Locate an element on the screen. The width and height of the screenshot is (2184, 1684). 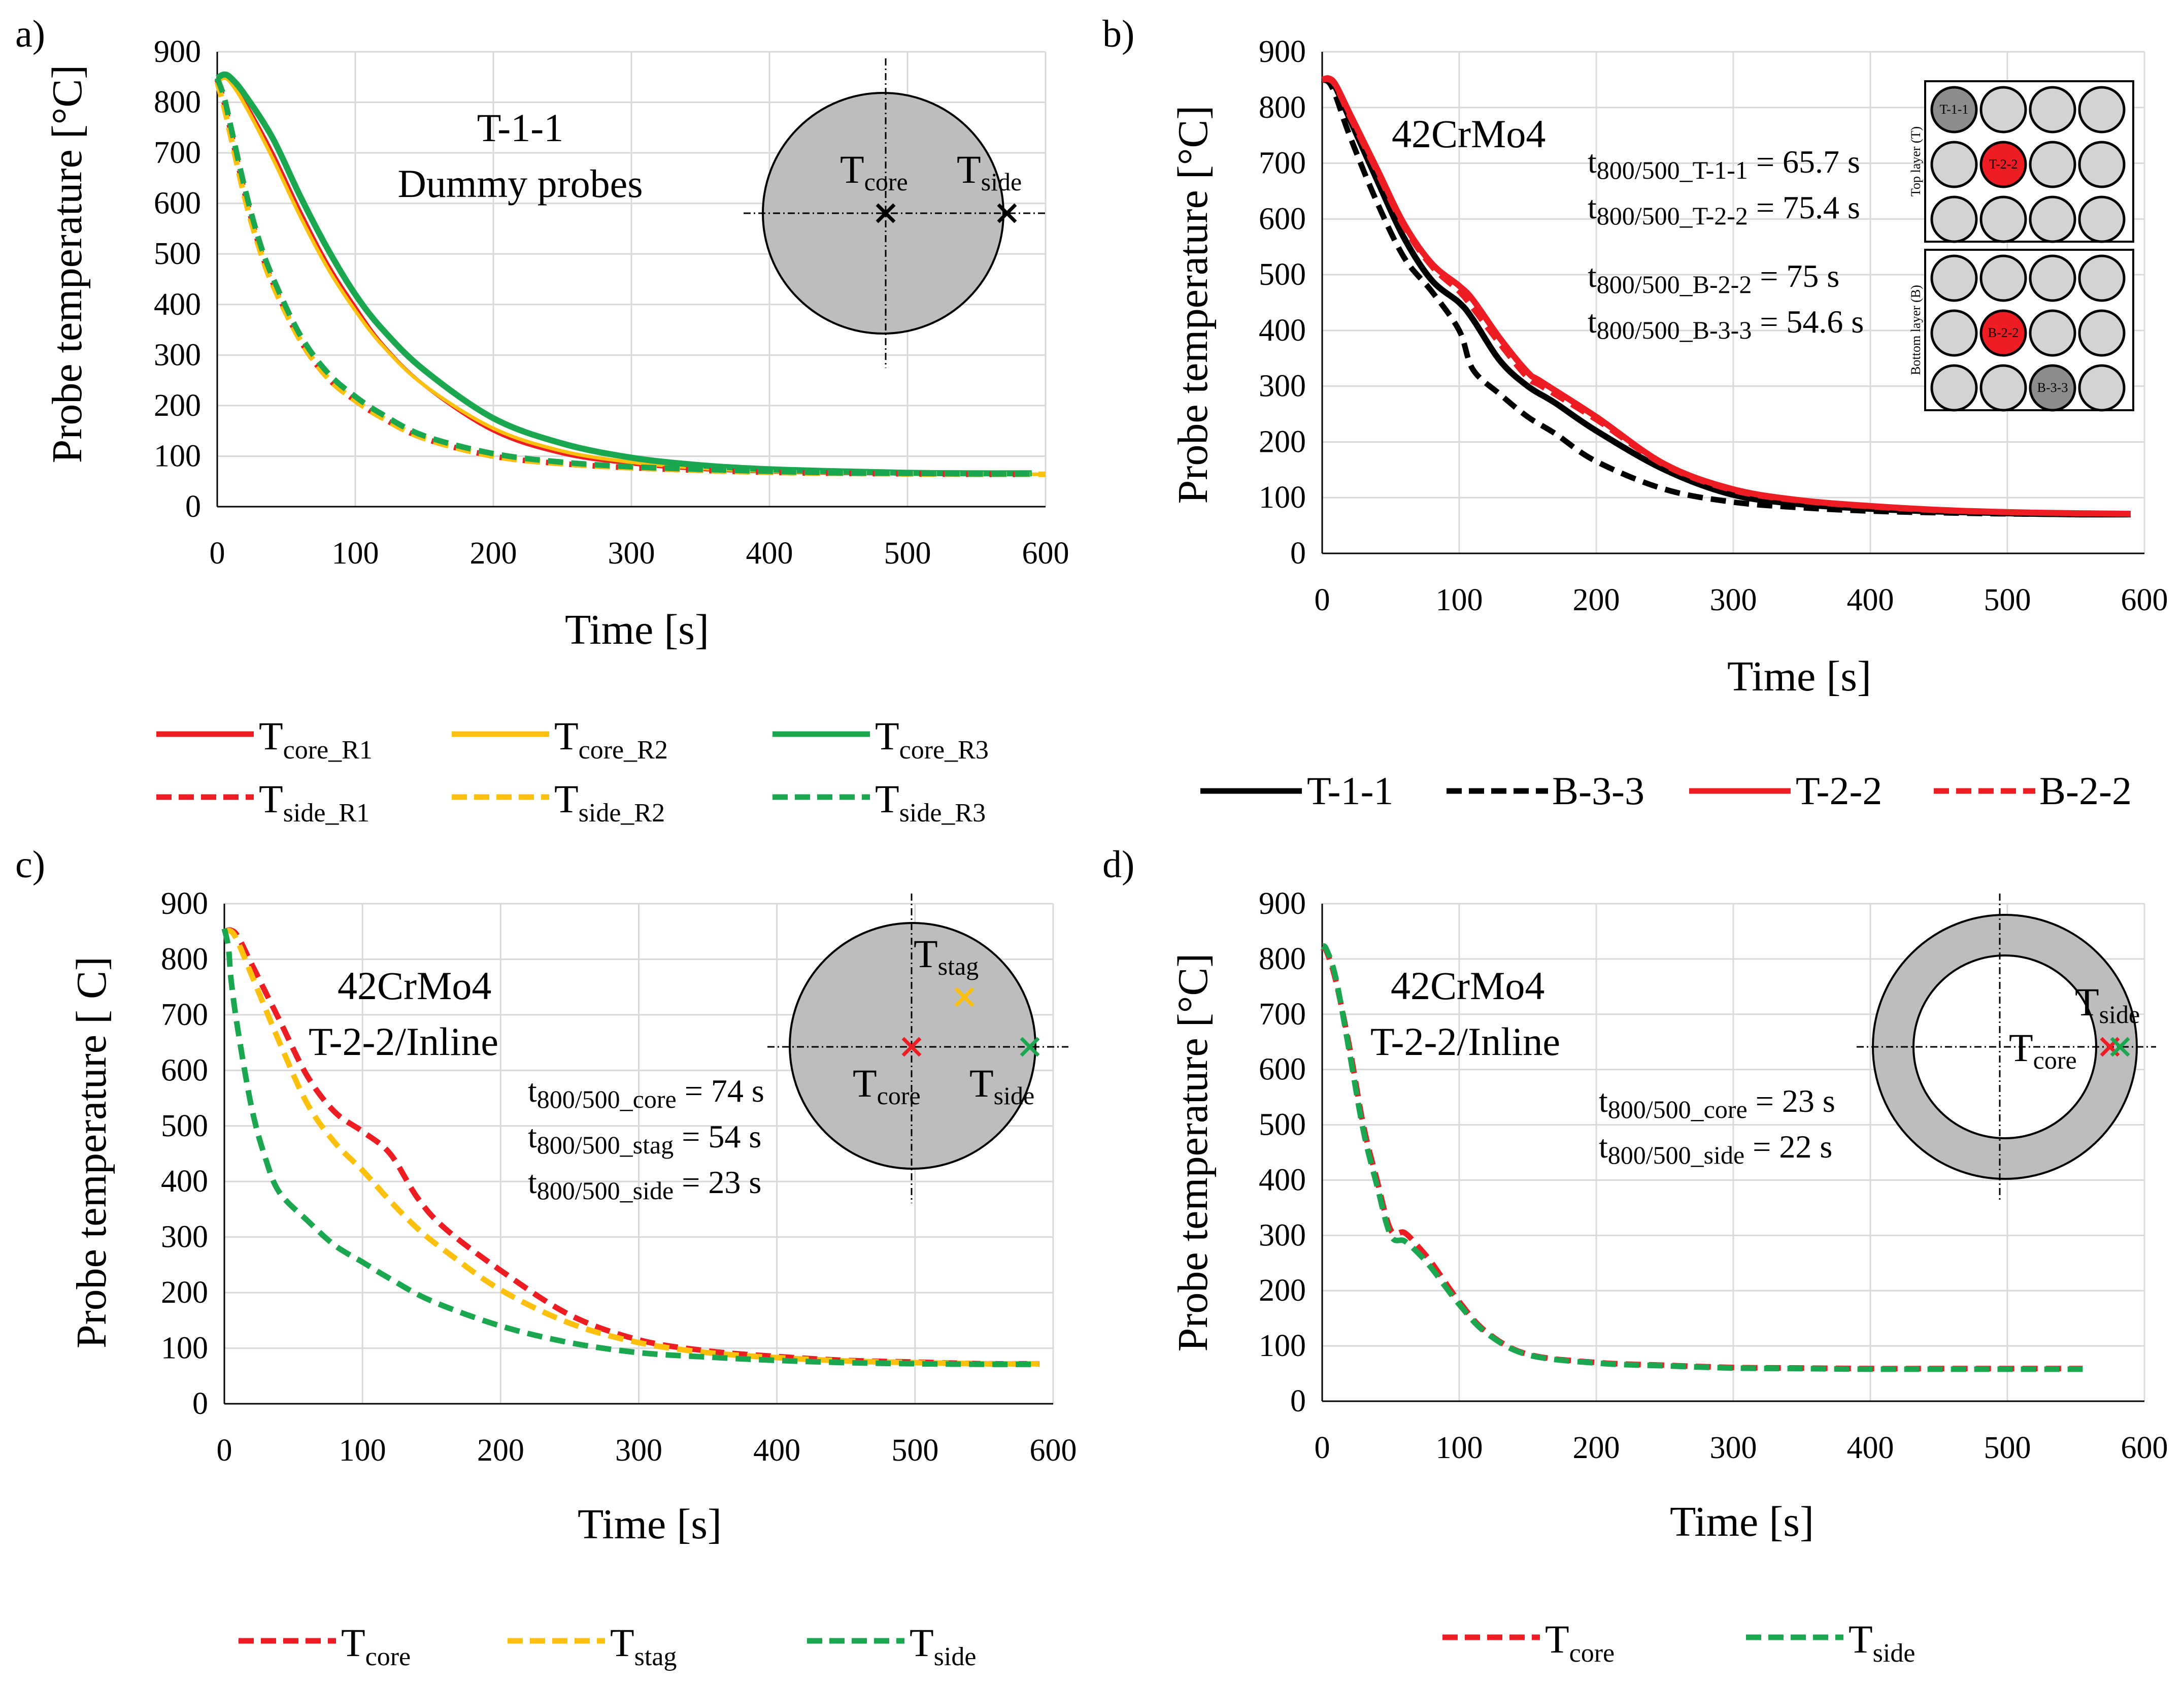
panel-a-core-marker is located at coordinates (886, 213).